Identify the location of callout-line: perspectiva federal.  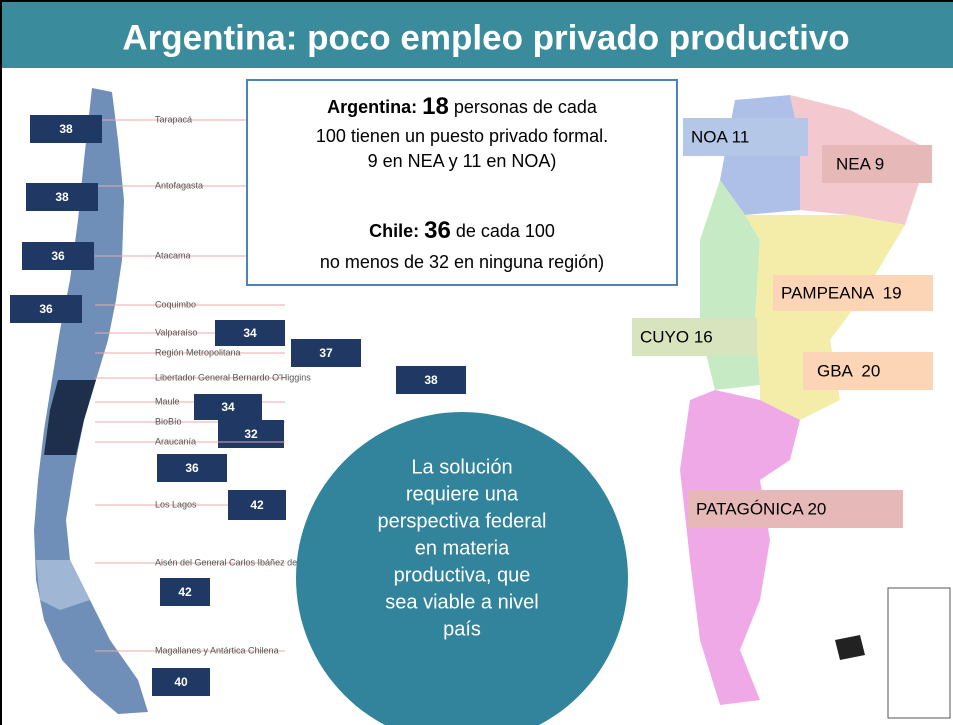
(462, 521).